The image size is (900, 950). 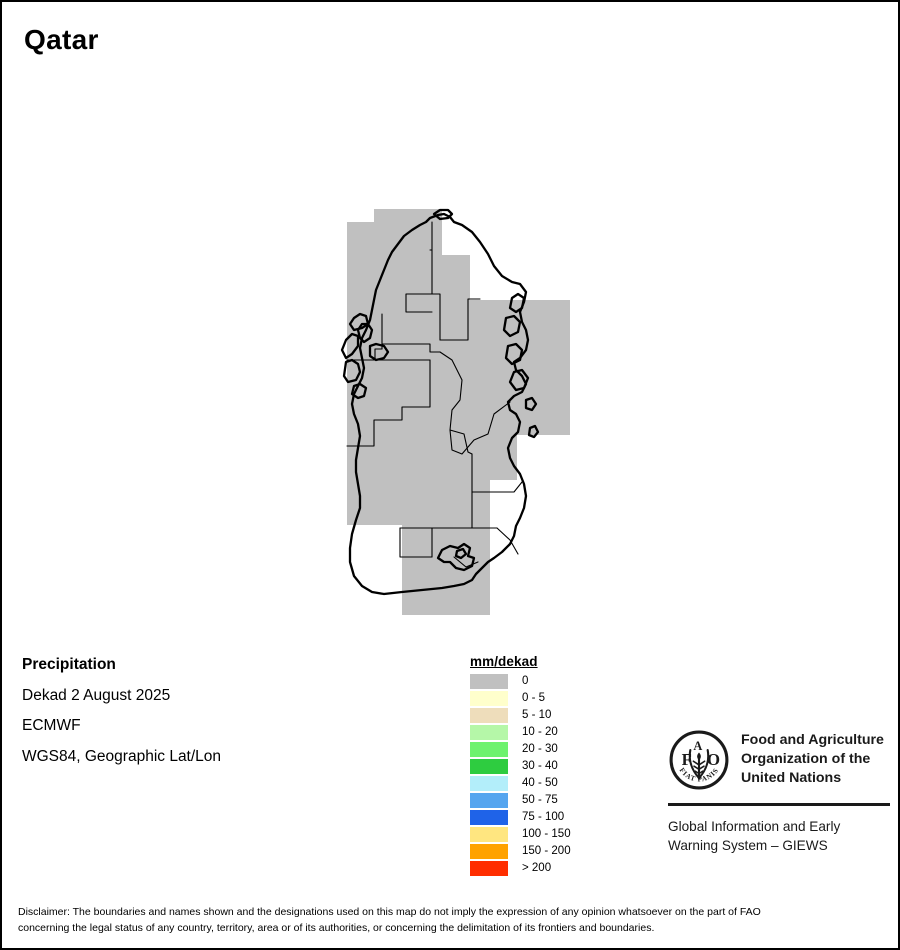 I want to click on legend-row: 50 - 75, so click(x=520, y=800).